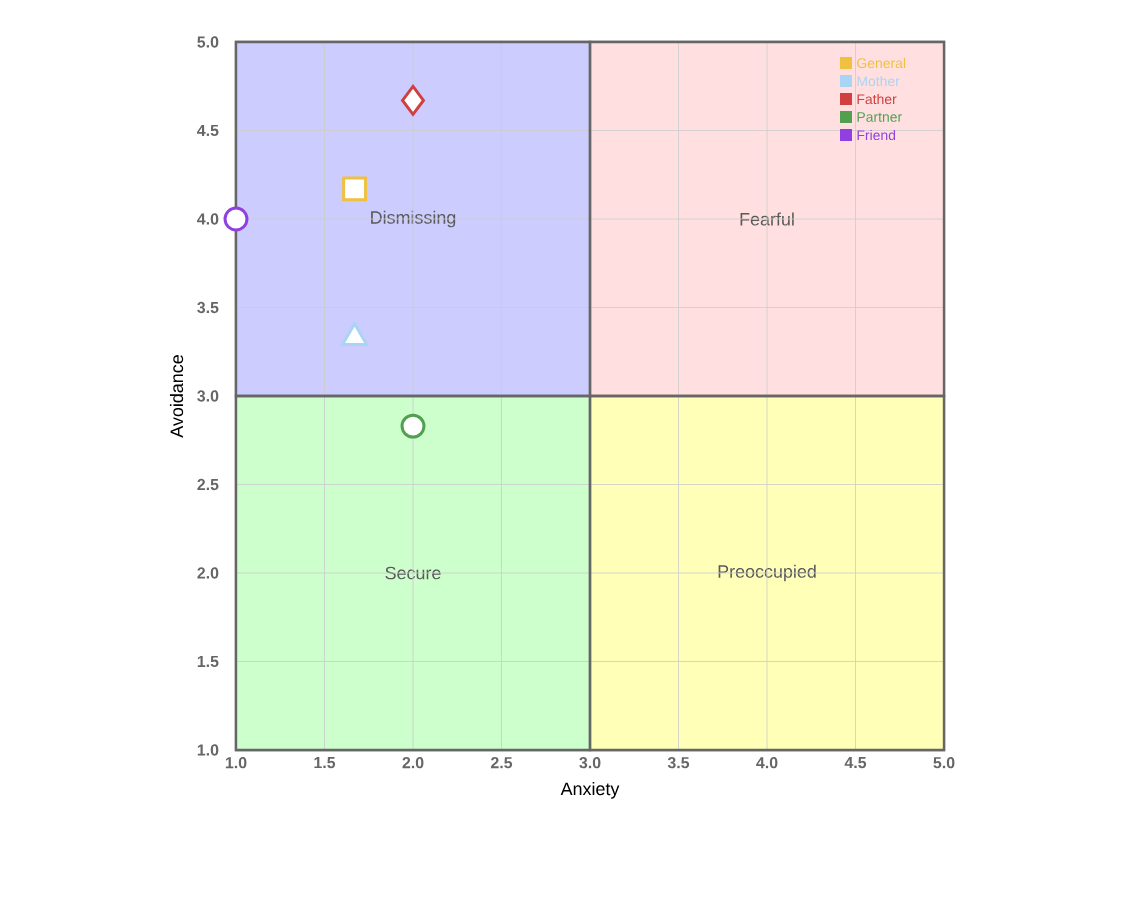 This screenshot has width=1142, height=902. Describe the element at coordinates (413, 219) in the screenshot. I see `band-label: Dismissing` at that location.